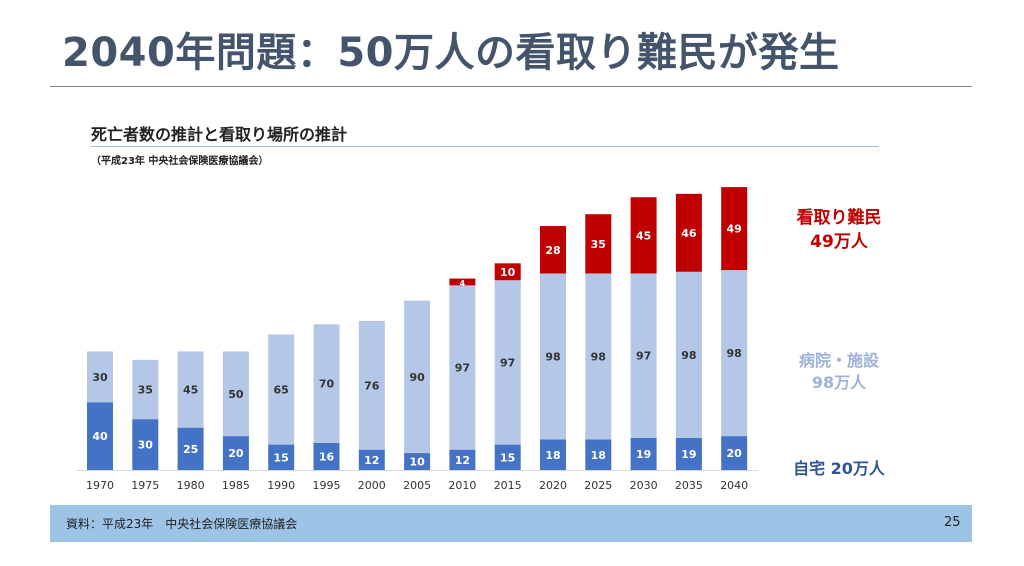 The width and height of the screenshot is (1024, 566). I want to click on data-label: 4, so click(463, 283).